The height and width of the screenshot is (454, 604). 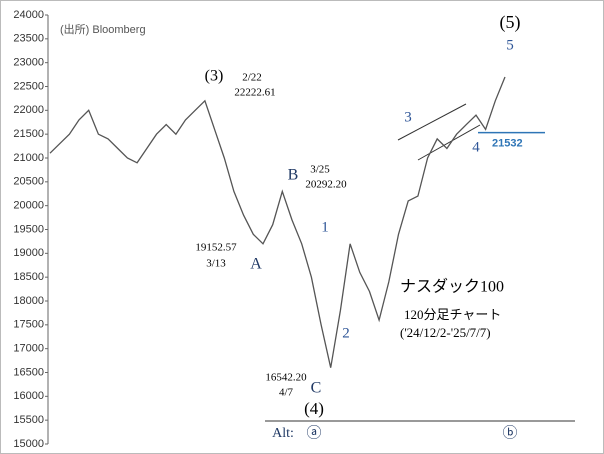 I want to click on y-tick-label: 17500, so click(x=28, y=325).